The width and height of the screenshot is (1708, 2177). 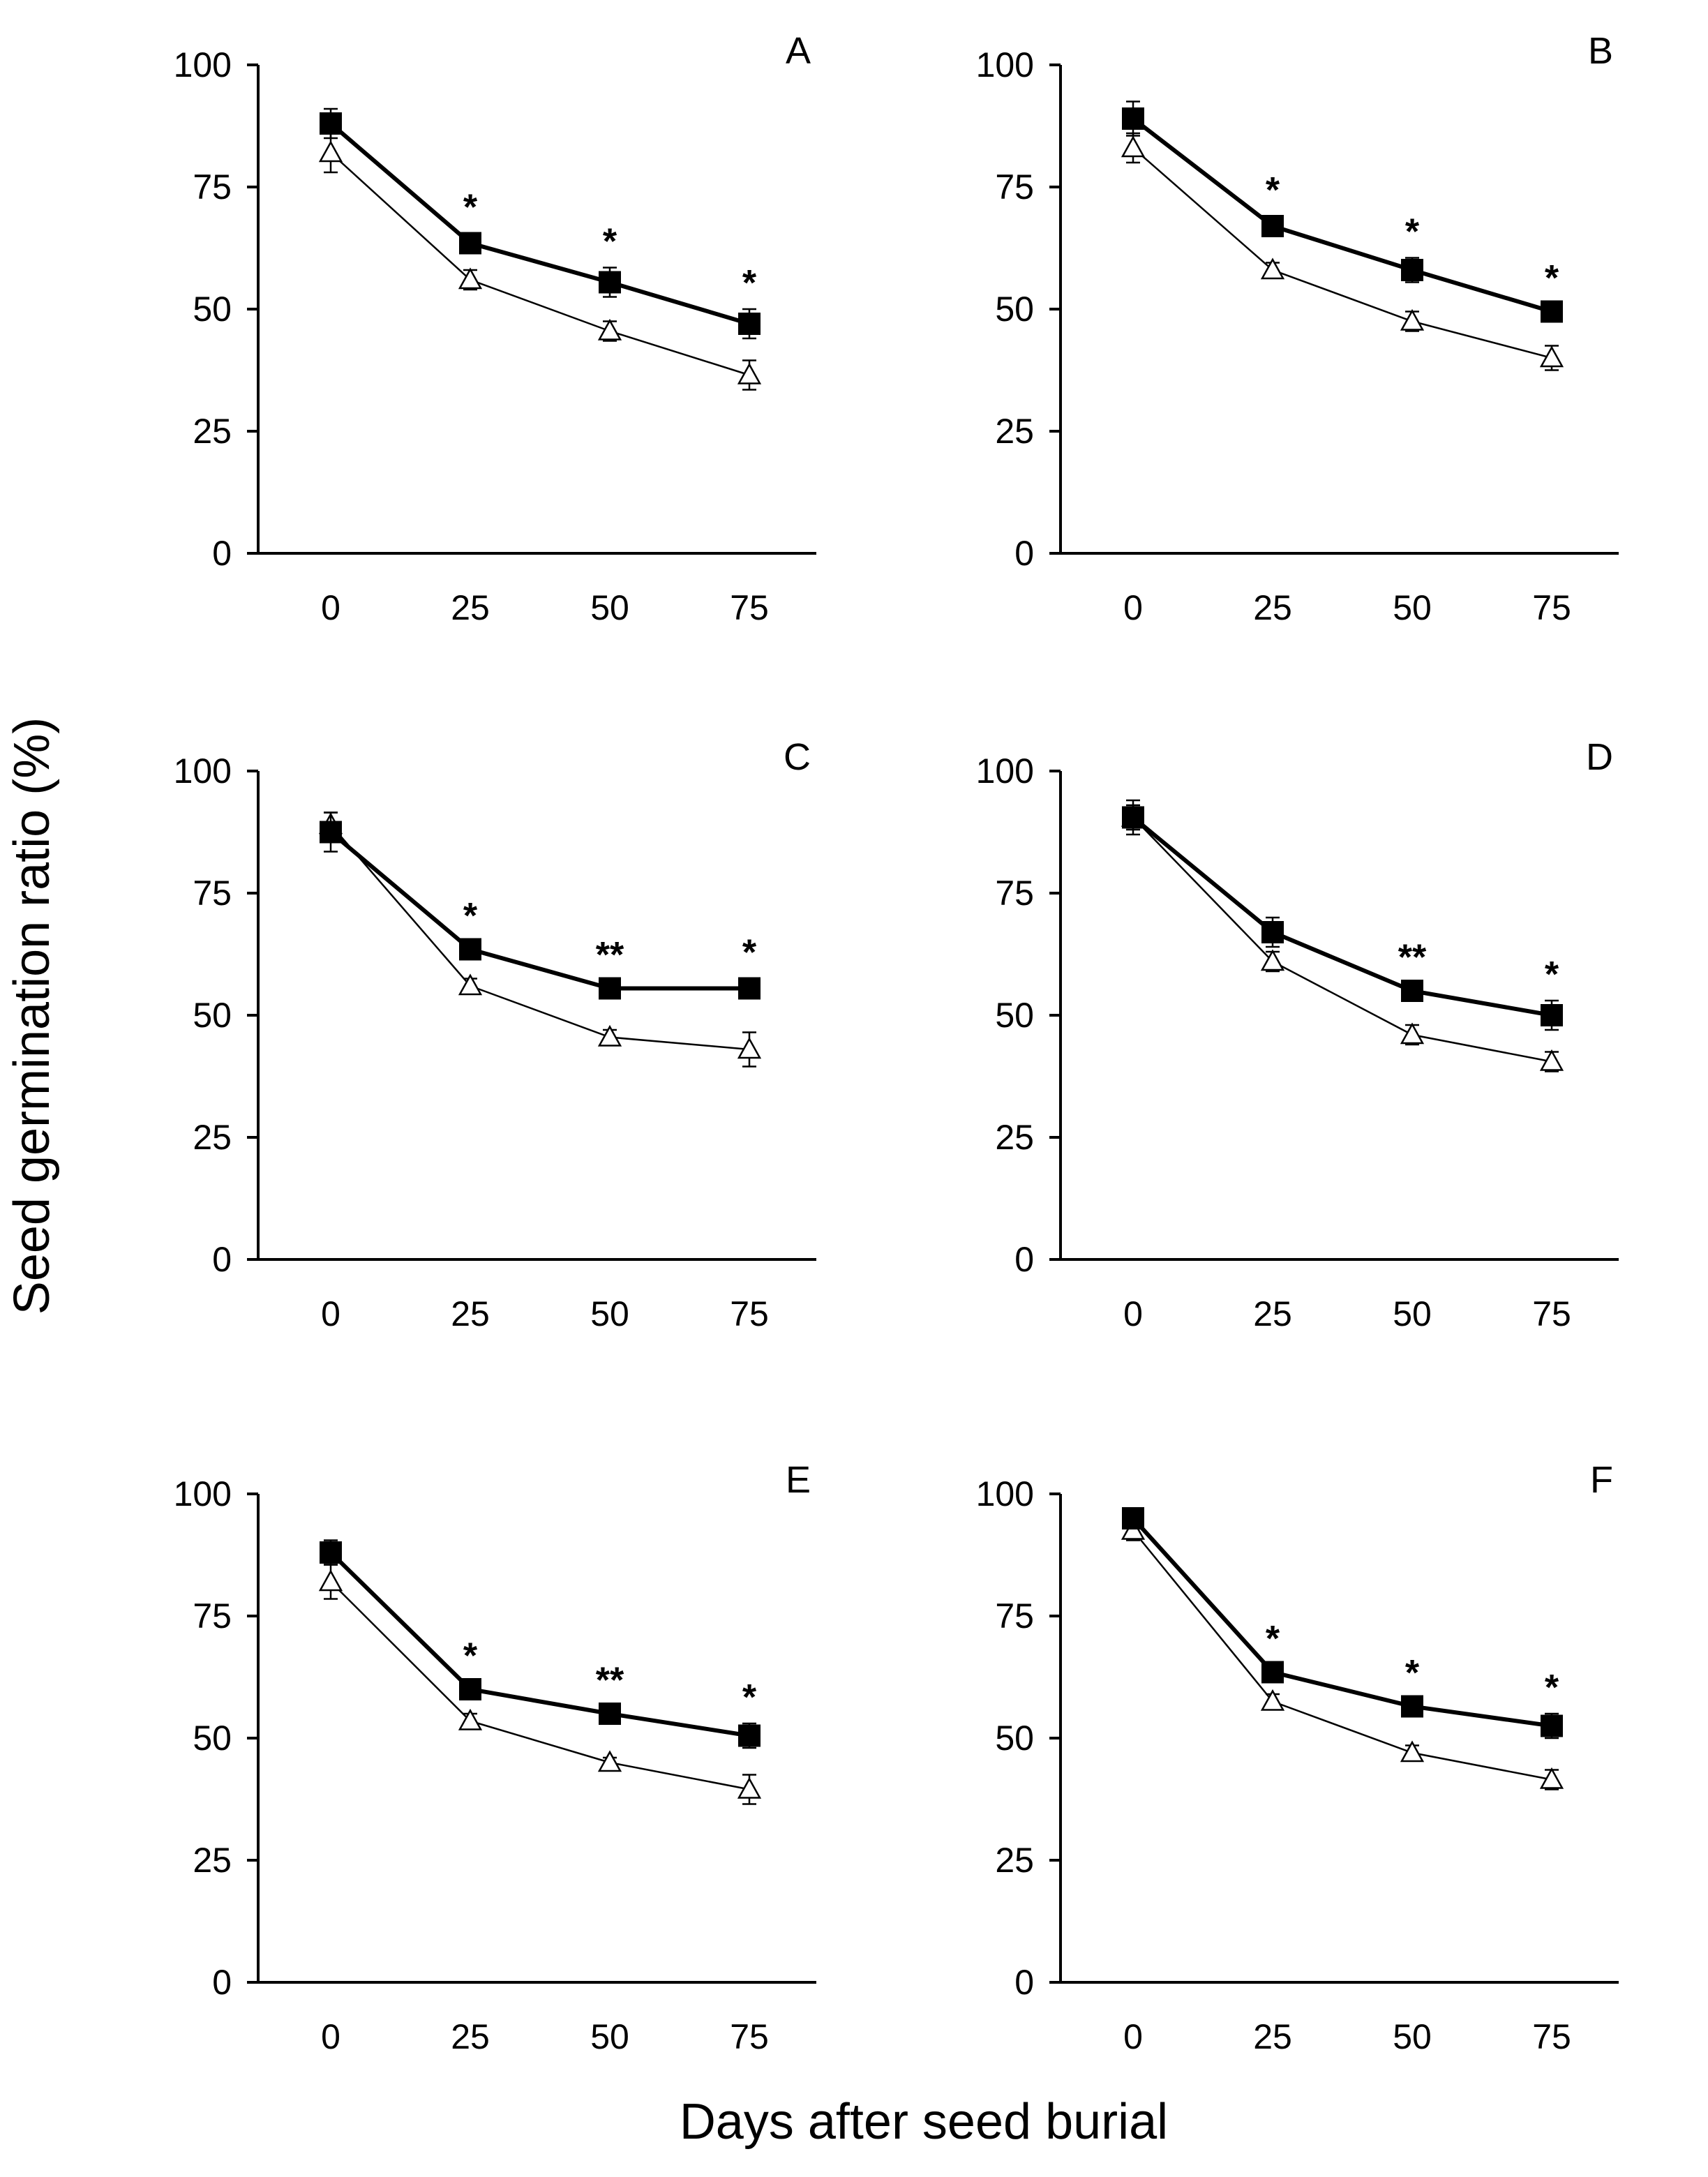 What do you see at coordinates (1601, 1480) in the screenshot?
I see `panel-label: F` at bounding box center [1601, 1480].